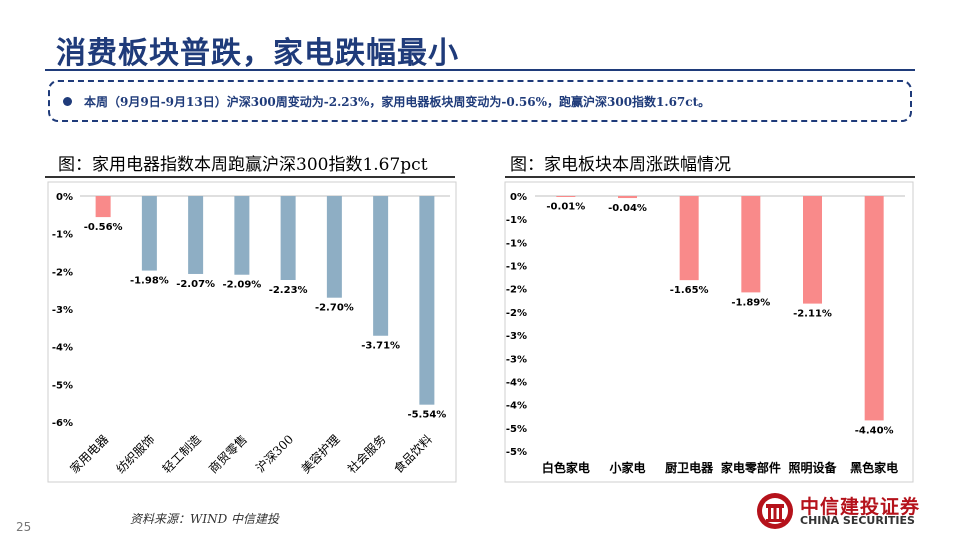 The height and width of the screenshot is (540, 960). Describe the element at coordinates (250, 177) in the screenshot. I see `left-chart-title-underline` at that location.